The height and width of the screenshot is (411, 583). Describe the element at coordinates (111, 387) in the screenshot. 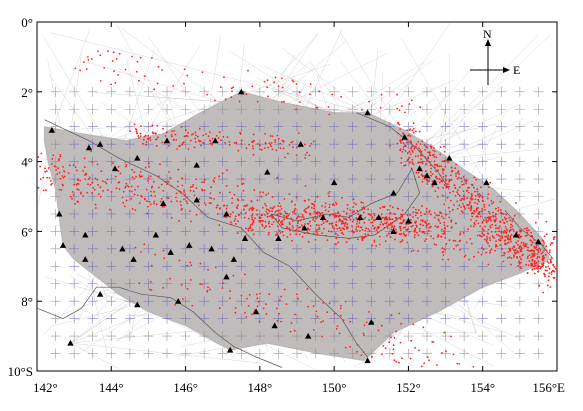

I see `x-tick-label: 144°` at that location.